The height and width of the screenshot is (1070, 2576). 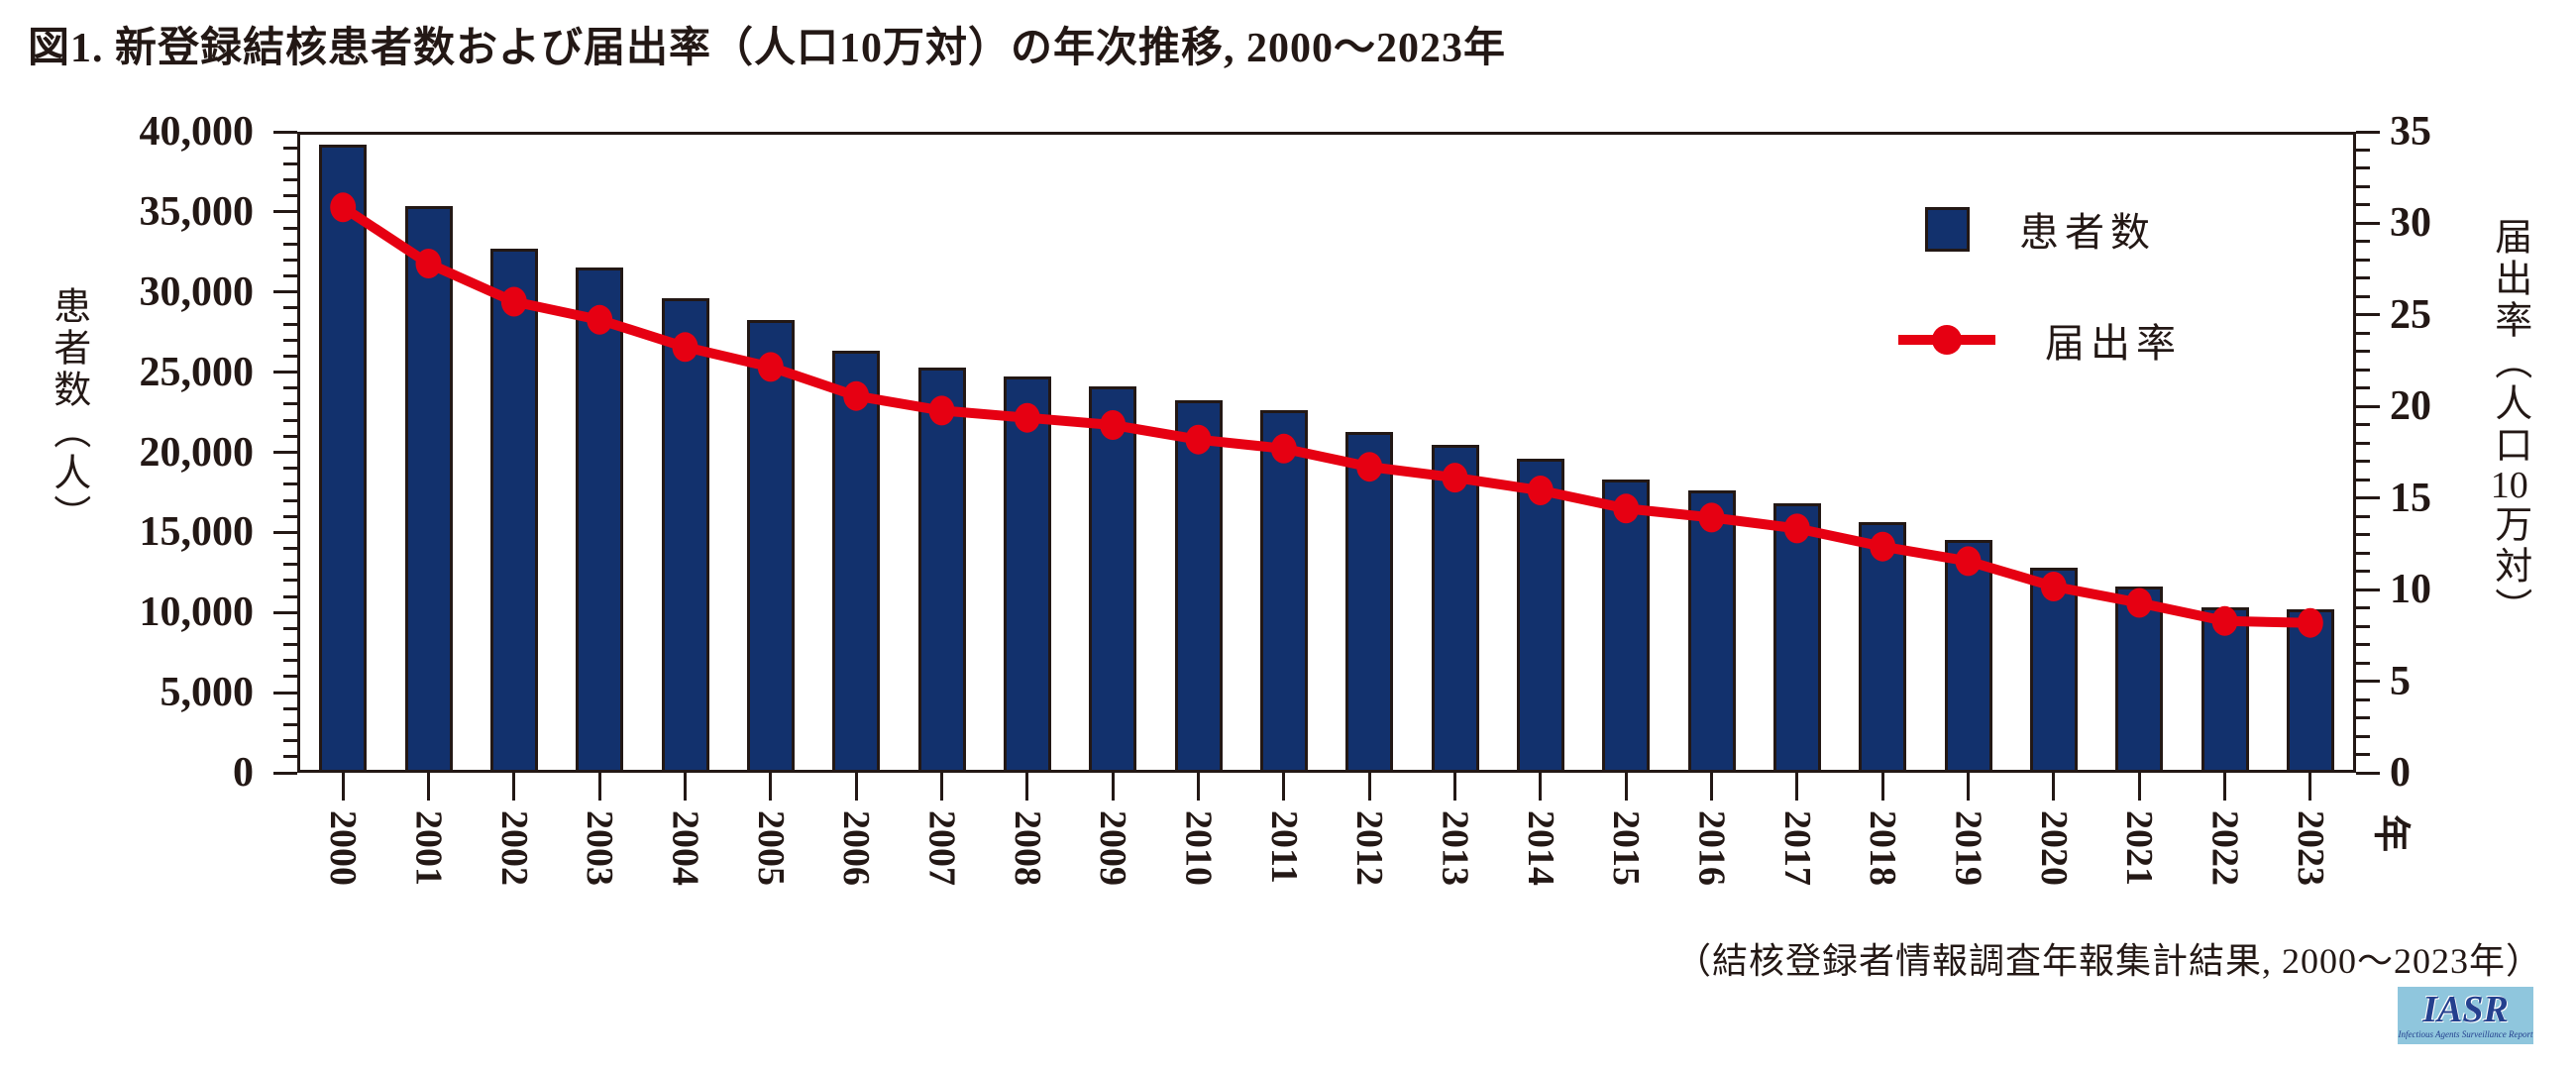 I want to click on x-tick-label-2011: 2011, so click(x=1283, y=847).